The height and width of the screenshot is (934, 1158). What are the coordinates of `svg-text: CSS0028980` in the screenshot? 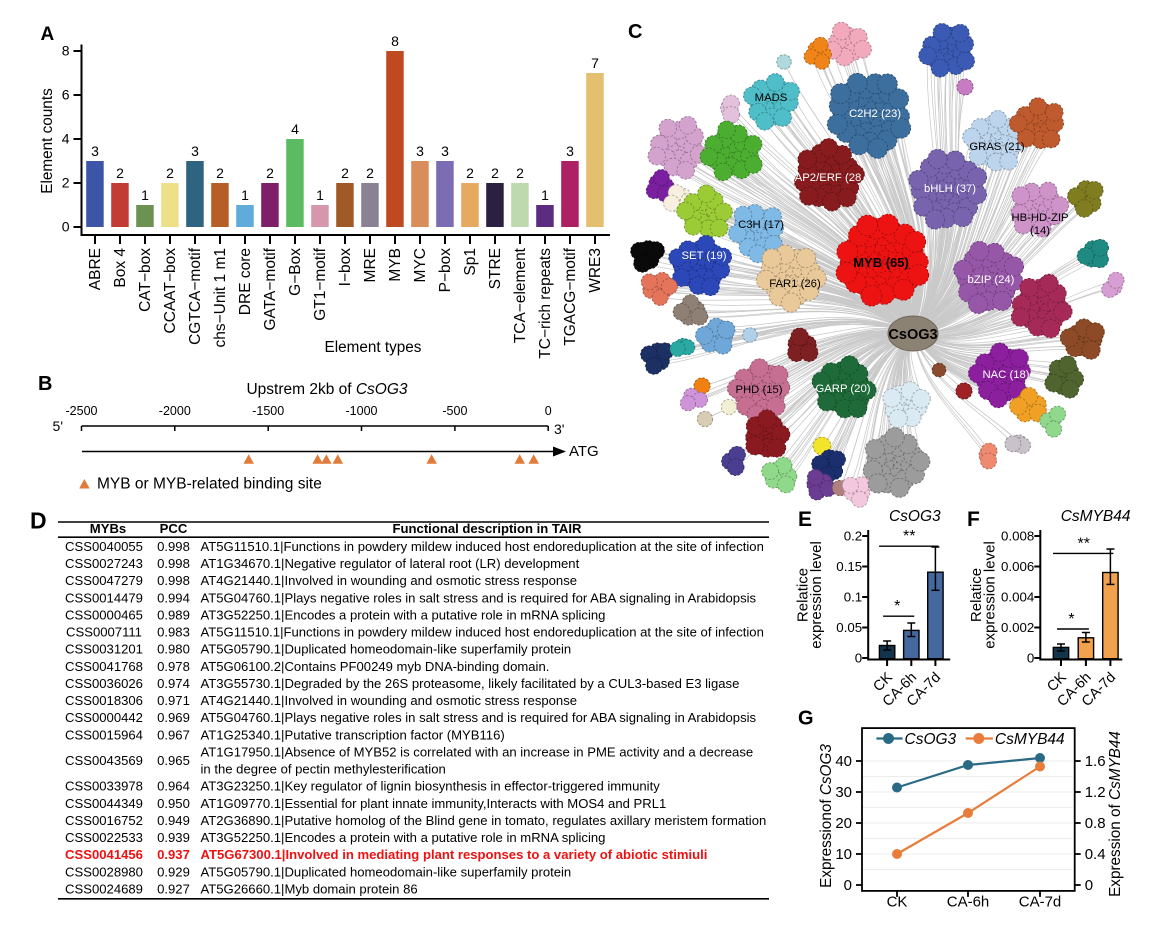 It's located at (104, 871).